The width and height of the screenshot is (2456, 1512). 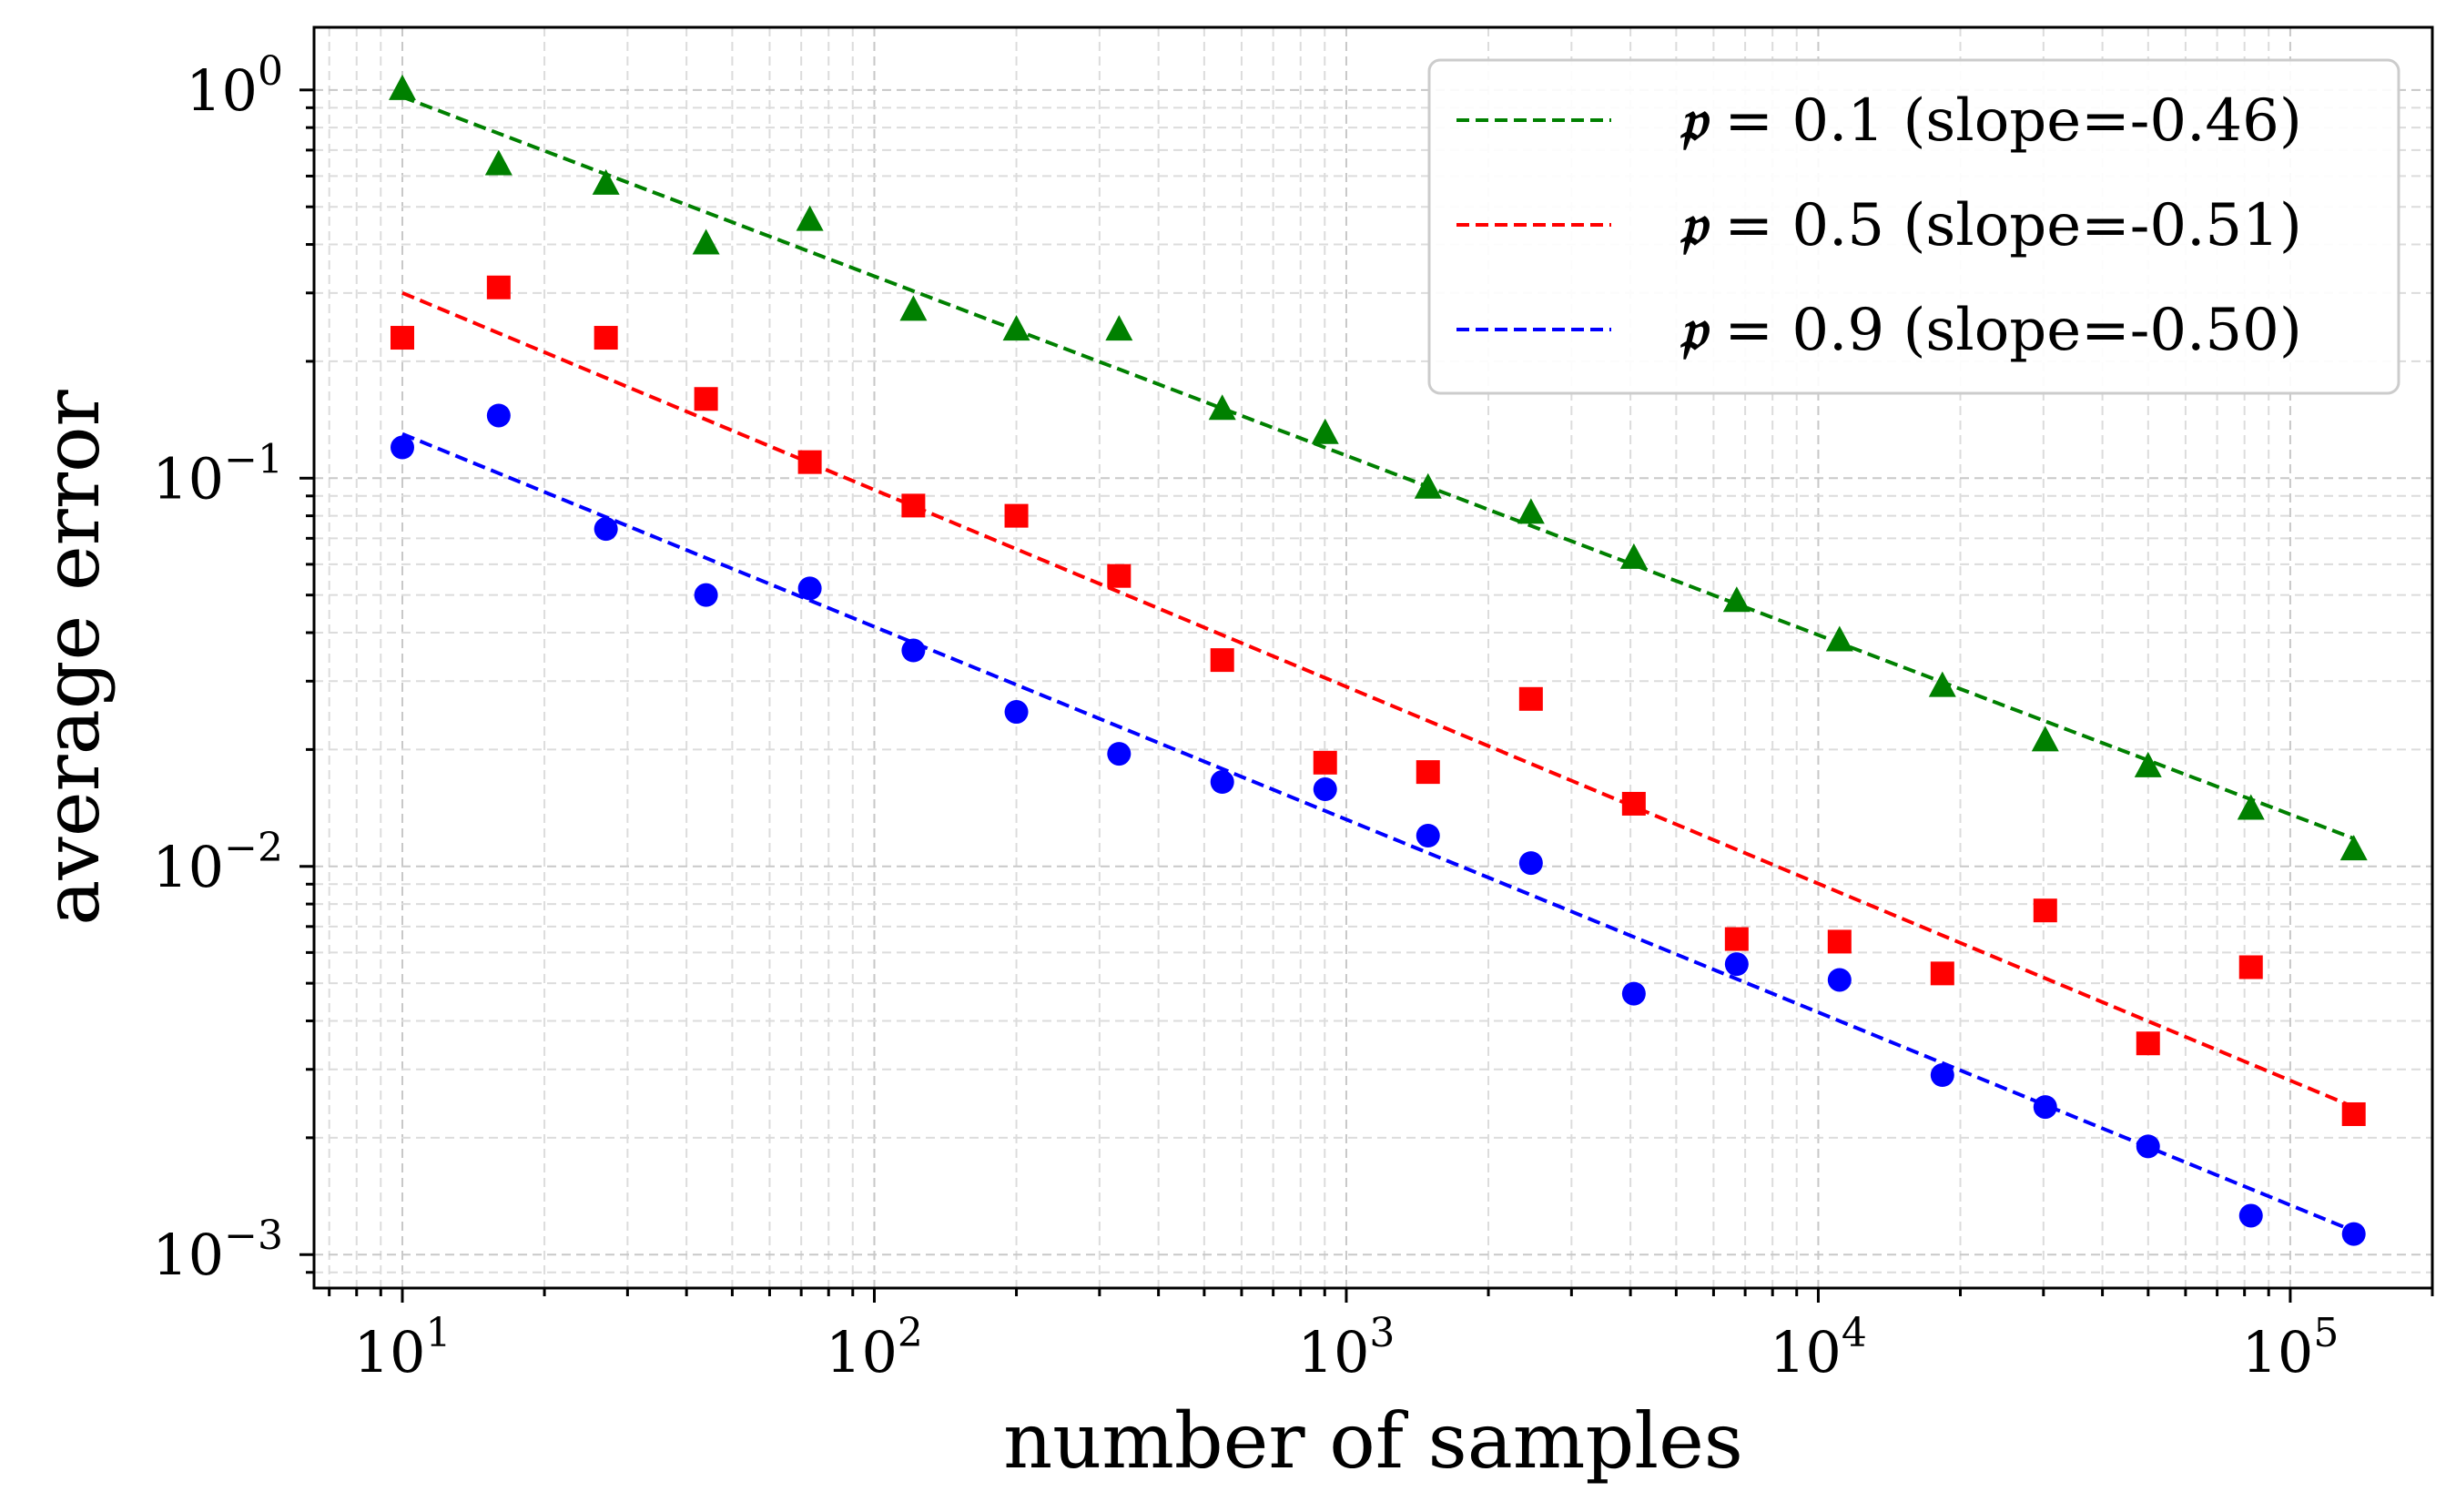 What do you see at coordinates (874, 1347) in the screenshot?
I see `x-tick-label: 10²` at bounding box center [874, 1347].